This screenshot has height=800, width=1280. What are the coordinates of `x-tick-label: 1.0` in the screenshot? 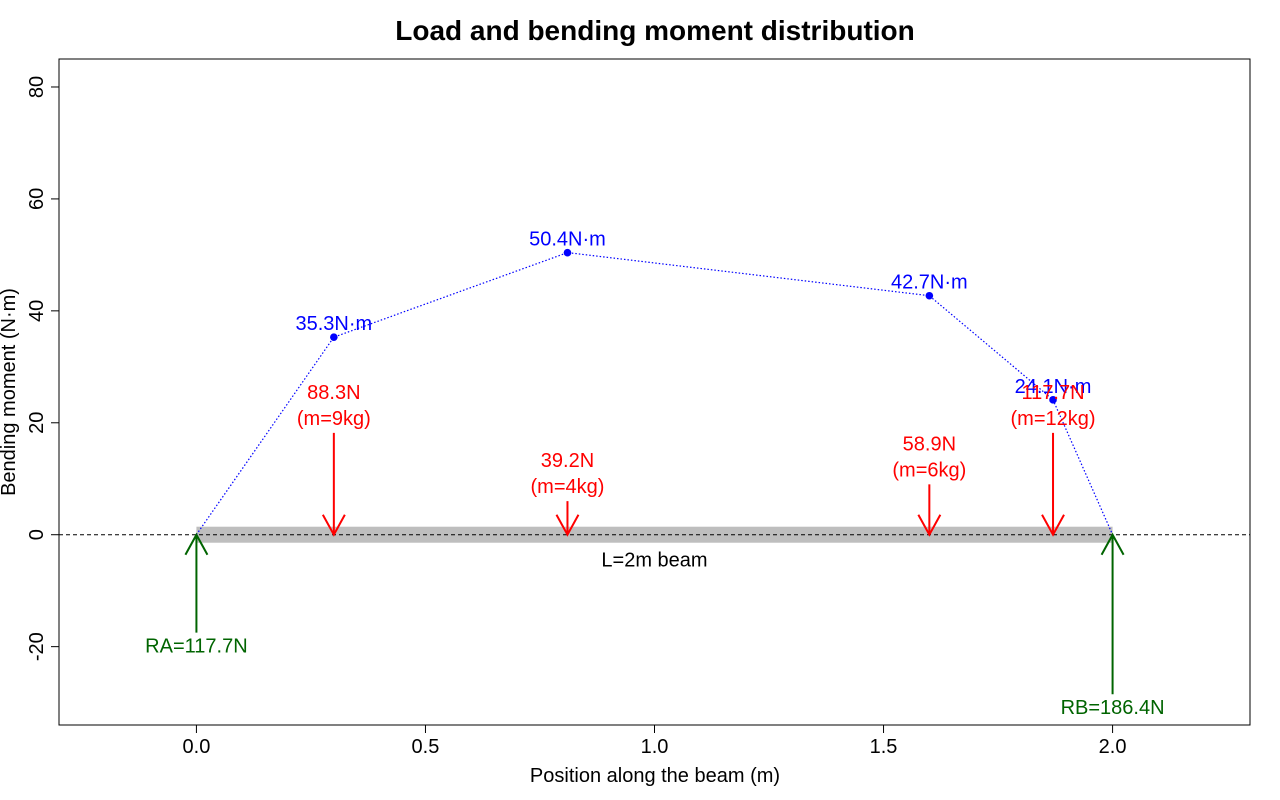 It's located at (655, 747).